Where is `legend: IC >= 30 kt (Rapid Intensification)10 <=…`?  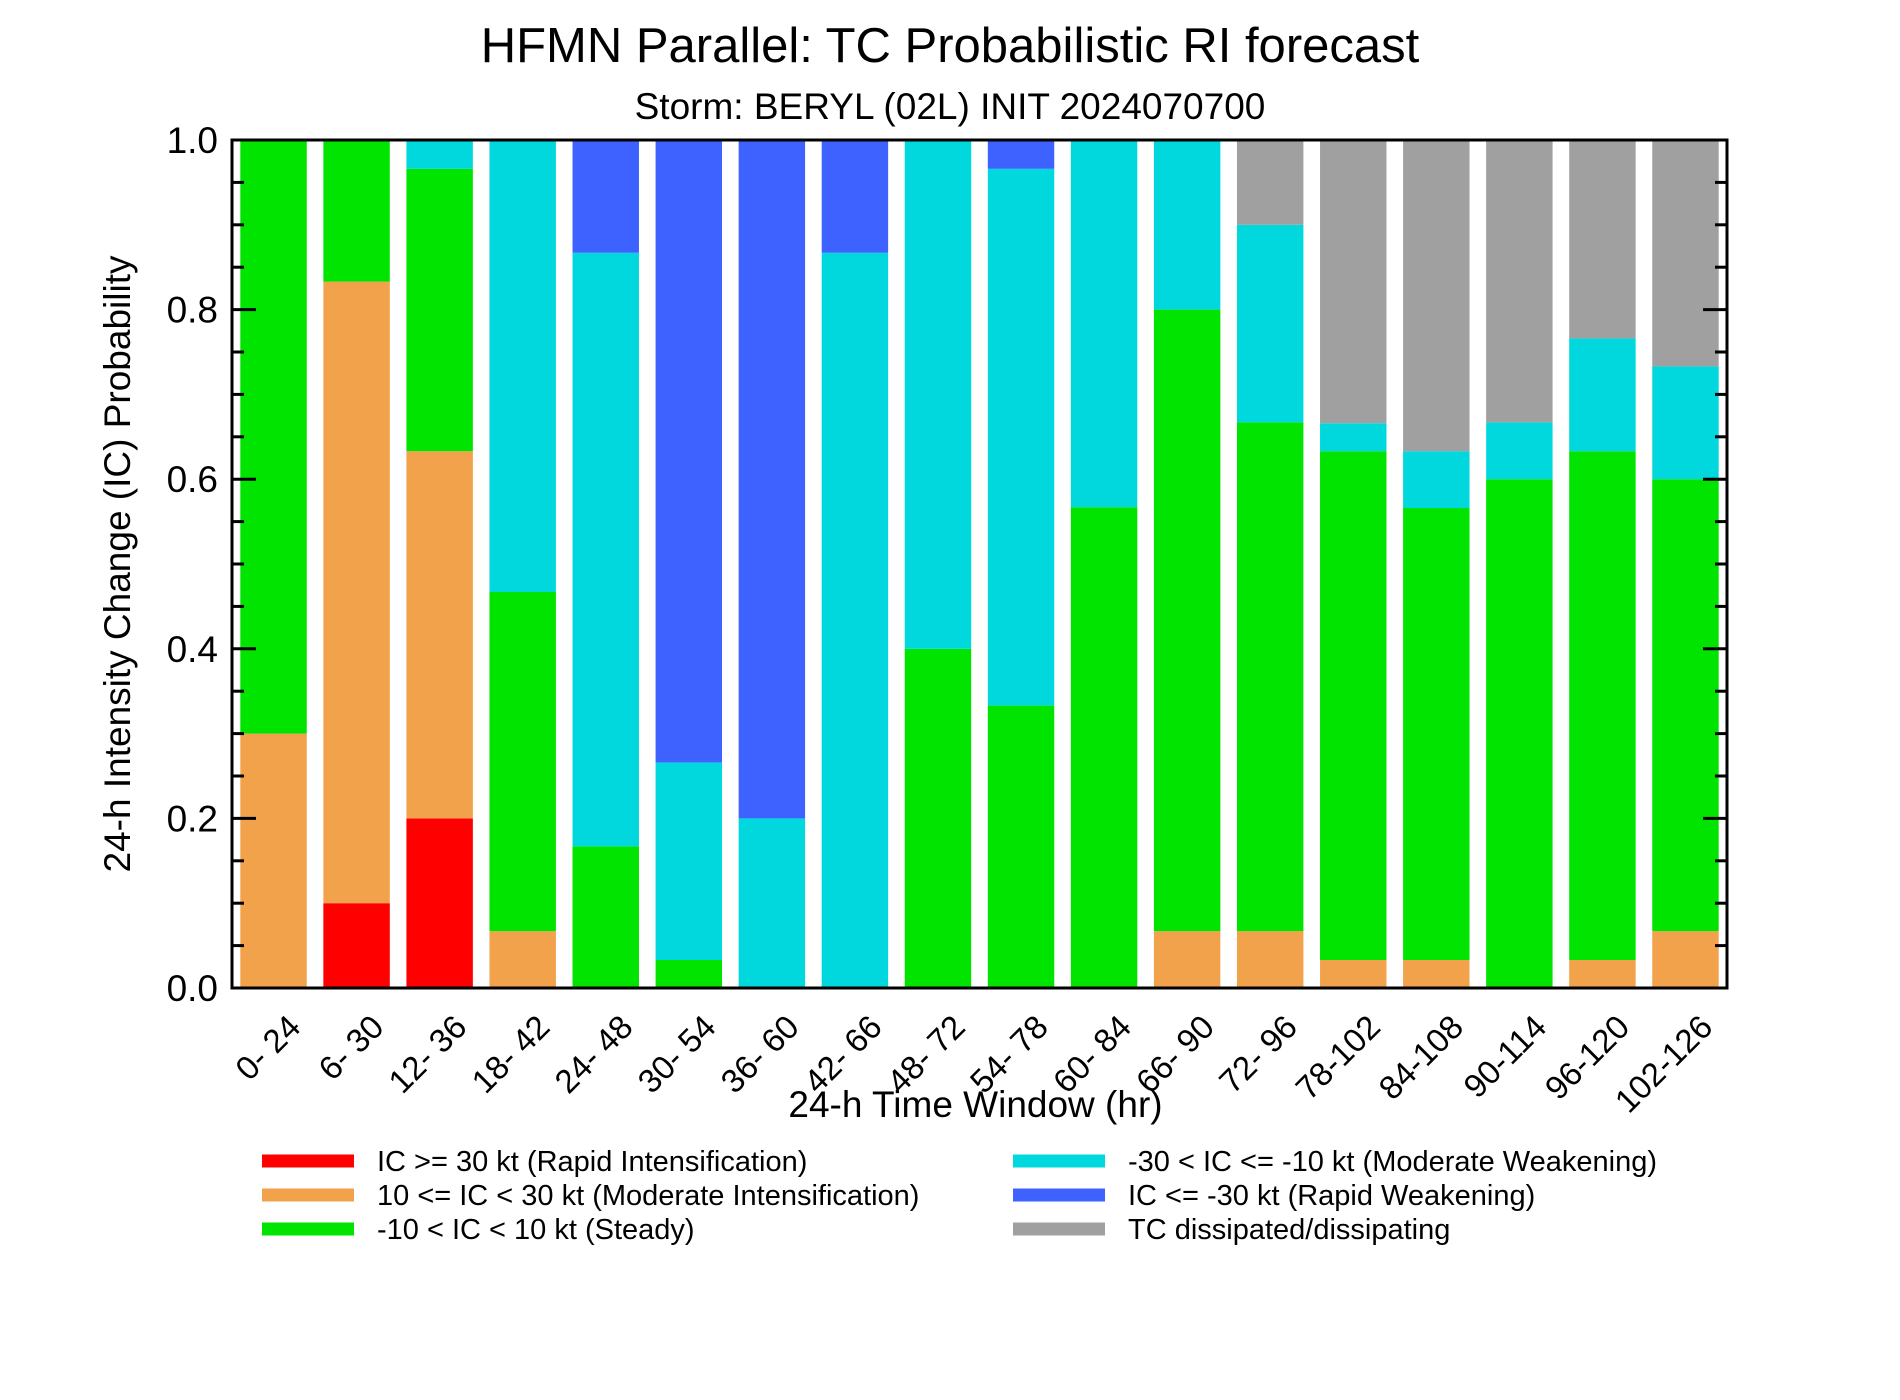 legend: IC >= 30 kt (Rapid Intensification)10 <=… is located at coordinates (959, 1196).